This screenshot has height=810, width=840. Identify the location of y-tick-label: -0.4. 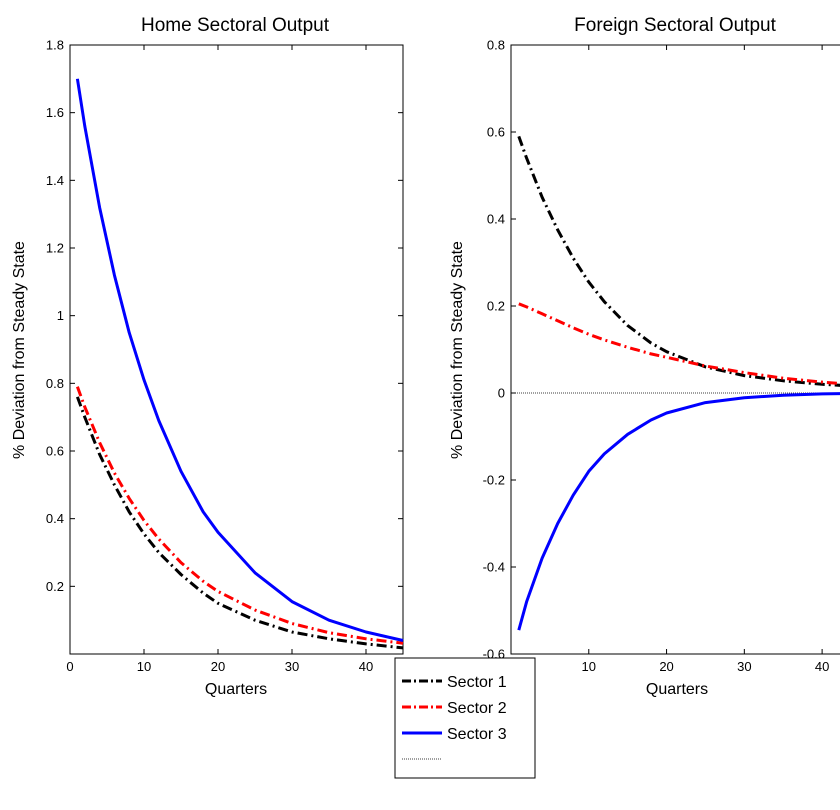
(494, 567).